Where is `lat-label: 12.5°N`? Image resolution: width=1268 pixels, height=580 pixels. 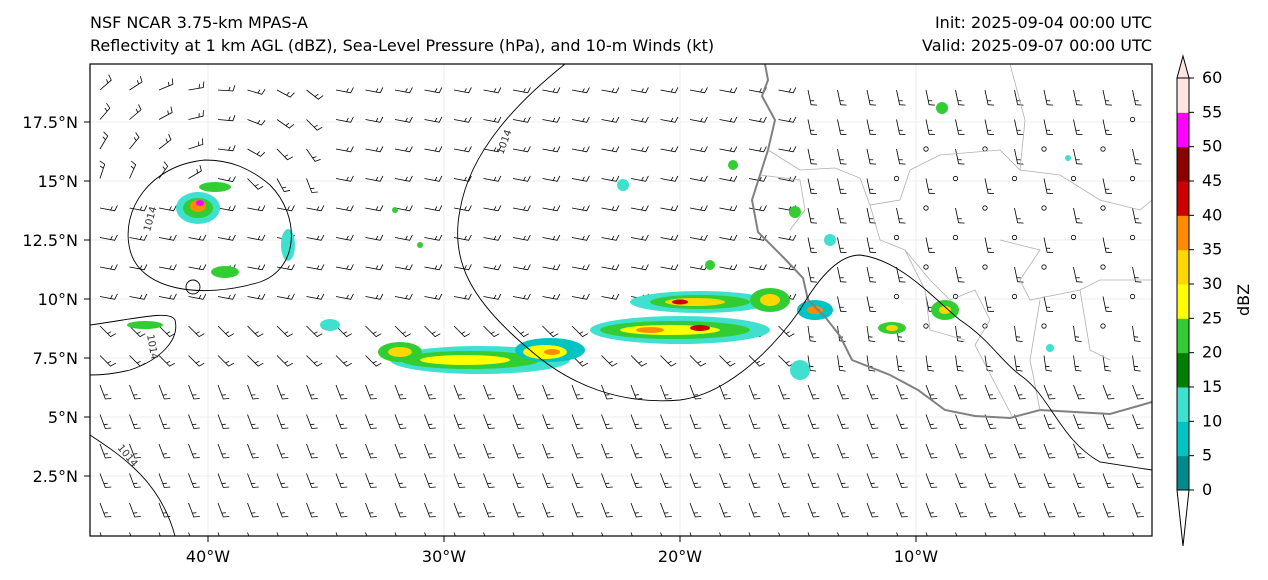
lat-label: 12.5°N is located at coordinates (50, 240).